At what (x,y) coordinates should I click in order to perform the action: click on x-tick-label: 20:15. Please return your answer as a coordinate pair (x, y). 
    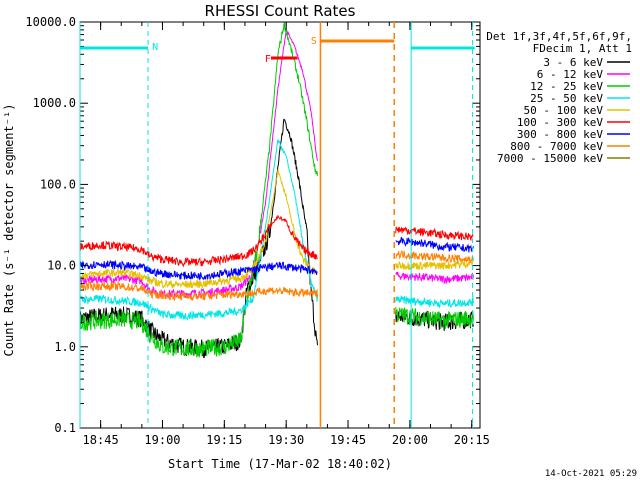
    Looking at the image, I should click on (472, 440).